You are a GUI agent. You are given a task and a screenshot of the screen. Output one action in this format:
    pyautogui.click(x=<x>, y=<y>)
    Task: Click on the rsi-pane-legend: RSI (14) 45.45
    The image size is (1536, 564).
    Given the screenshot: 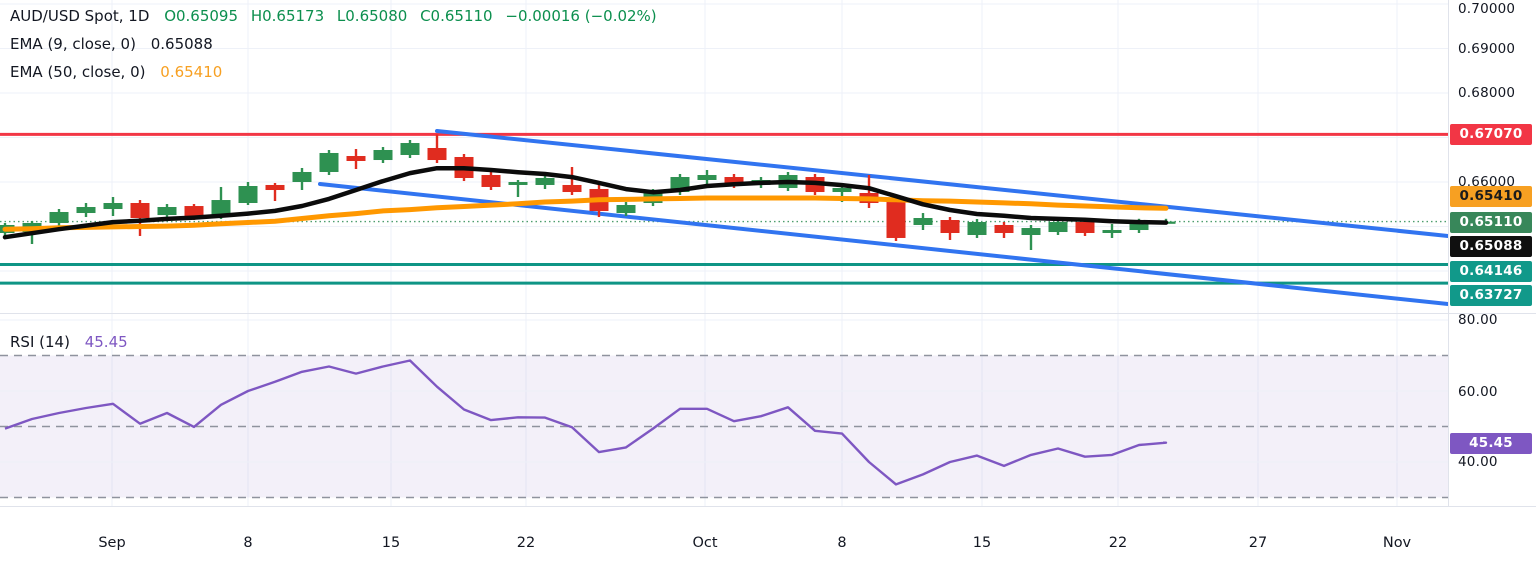 What is the action you would take?
    pyautogui.click(x=69, y=342)
    